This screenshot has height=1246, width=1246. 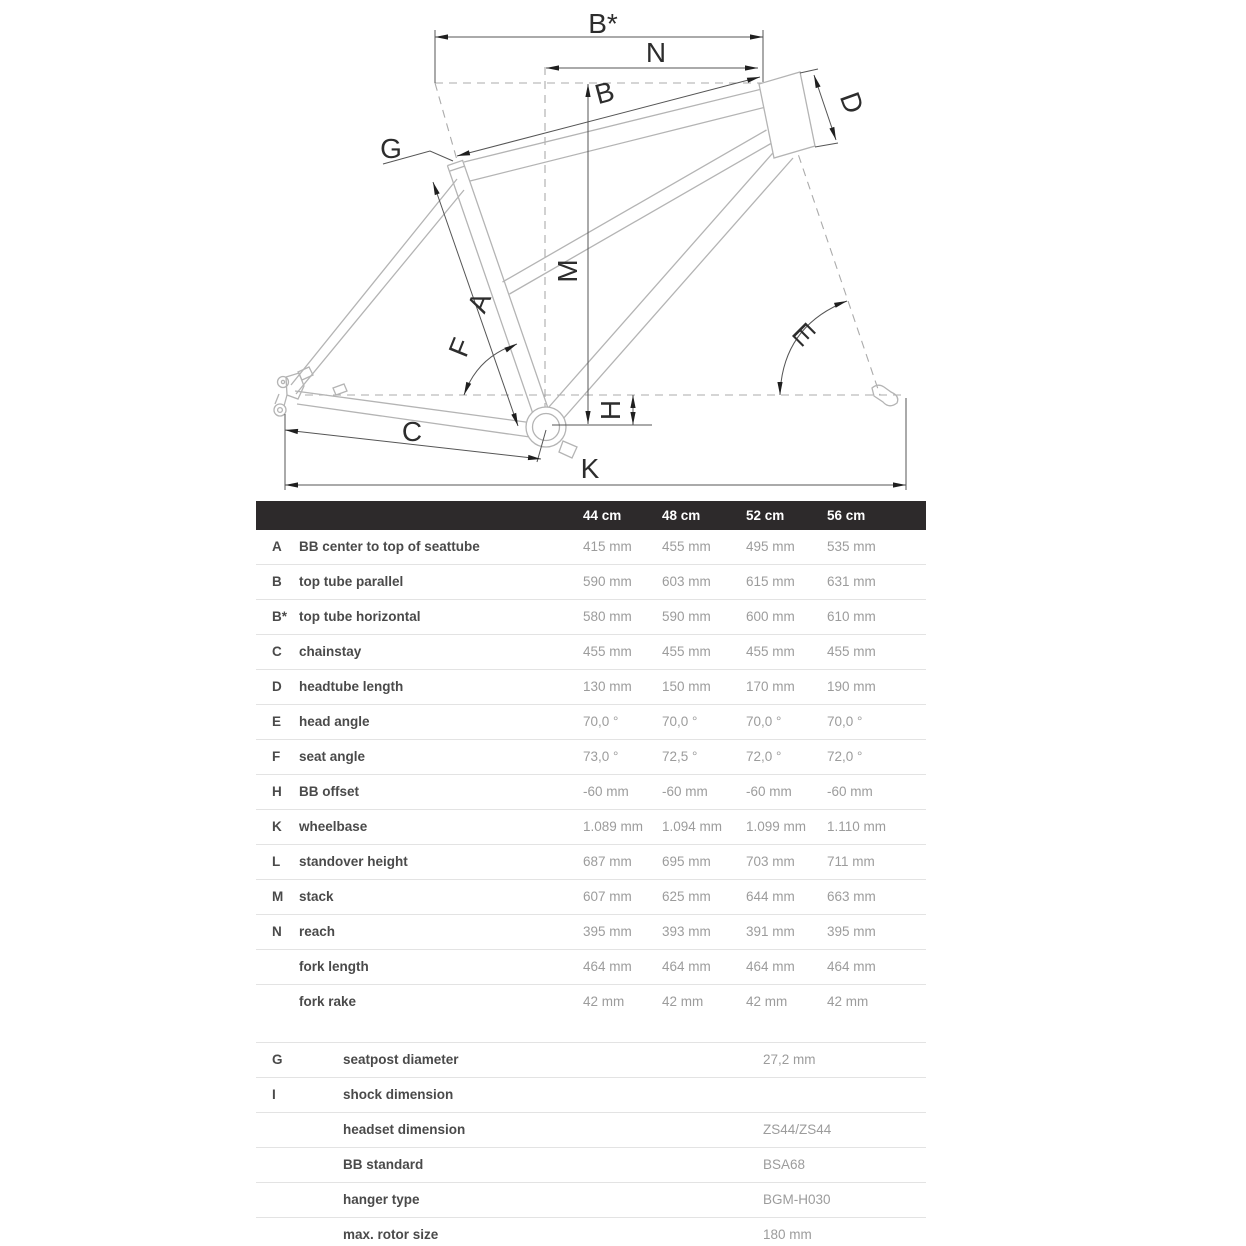 What do you see at coordinates (460, 347) in the screenshot?
I see `label-seat-angle: F` at bounding box center [460, 347].